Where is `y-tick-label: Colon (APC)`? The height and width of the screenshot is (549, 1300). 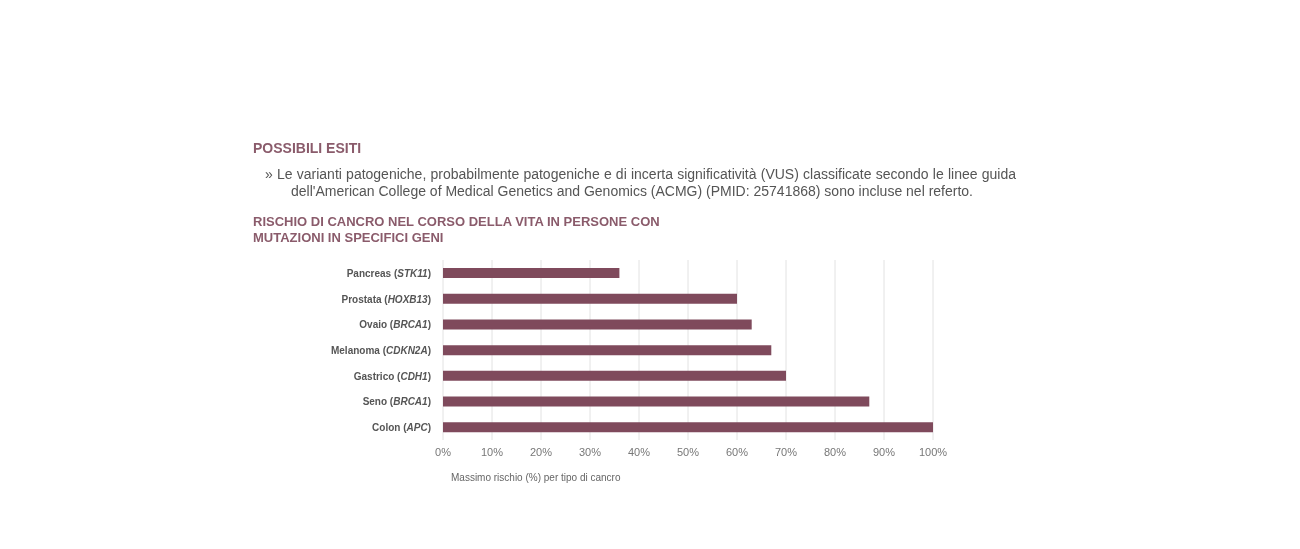
y-tick-label: Colon (APC) is located at coordinates (401, 428).